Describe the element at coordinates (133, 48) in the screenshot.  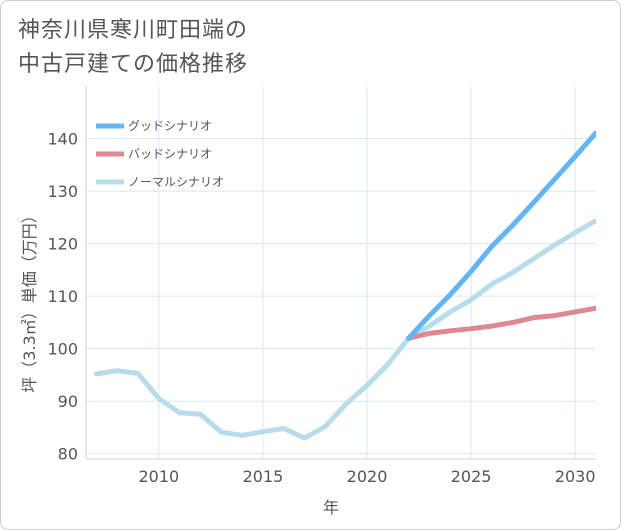
I see `chart-title: 神奈川県寒川町田端の 中古戸建ての価格推移` at that location.